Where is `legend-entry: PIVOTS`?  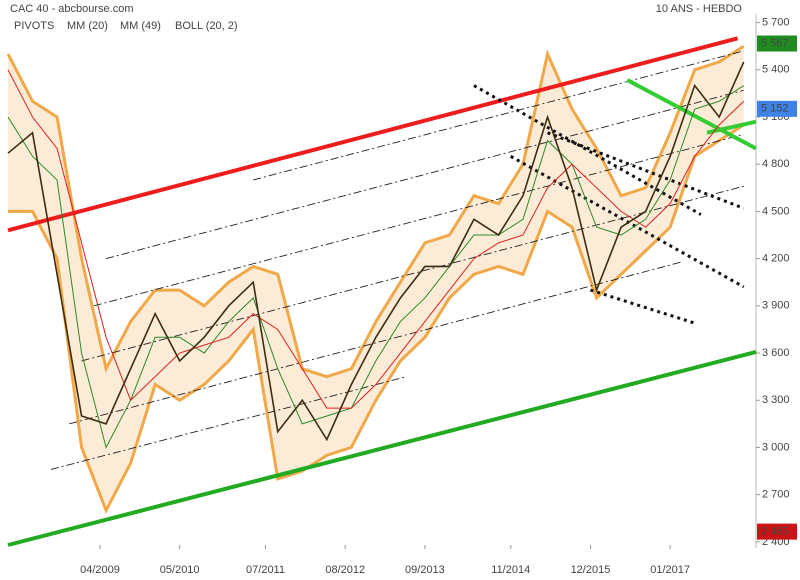 legend-entry: PIVOTS is located at coordinates (34, 26).